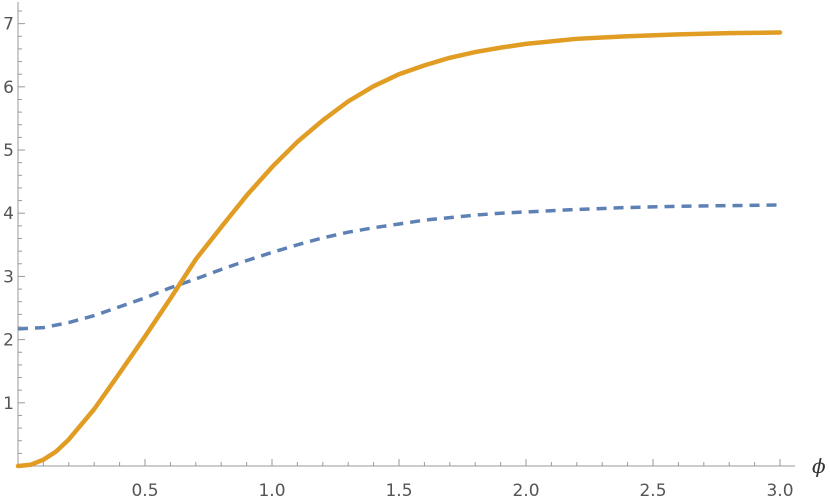 The image size is (830, 503). I want to click on y-tick-label: 4, so click(8, 214).